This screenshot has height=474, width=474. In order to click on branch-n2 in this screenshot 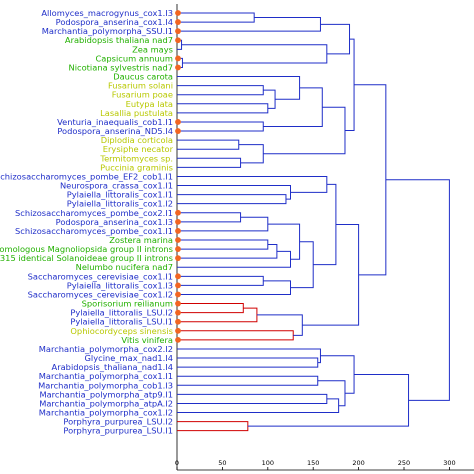, I will do `click(249, 24)`.